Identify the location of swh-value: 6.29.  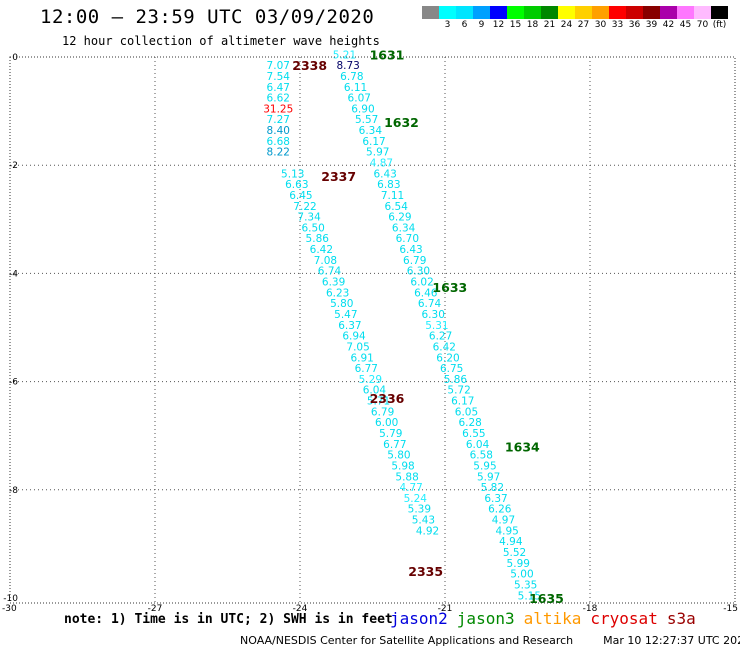
(399, 218).